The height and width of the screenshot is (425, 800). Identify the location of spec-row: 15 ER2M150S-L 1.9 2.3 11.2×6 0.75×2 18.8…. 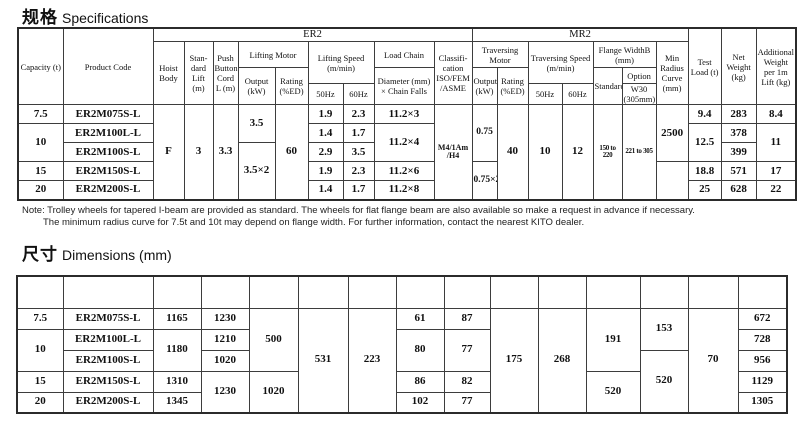
(407, 181).